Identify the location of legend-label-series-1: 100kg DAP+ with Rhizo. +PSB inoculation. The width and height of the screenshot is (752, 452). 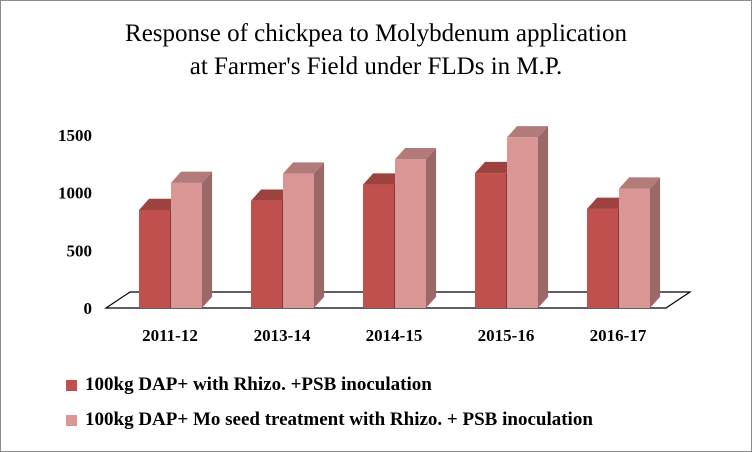
(258, 384).